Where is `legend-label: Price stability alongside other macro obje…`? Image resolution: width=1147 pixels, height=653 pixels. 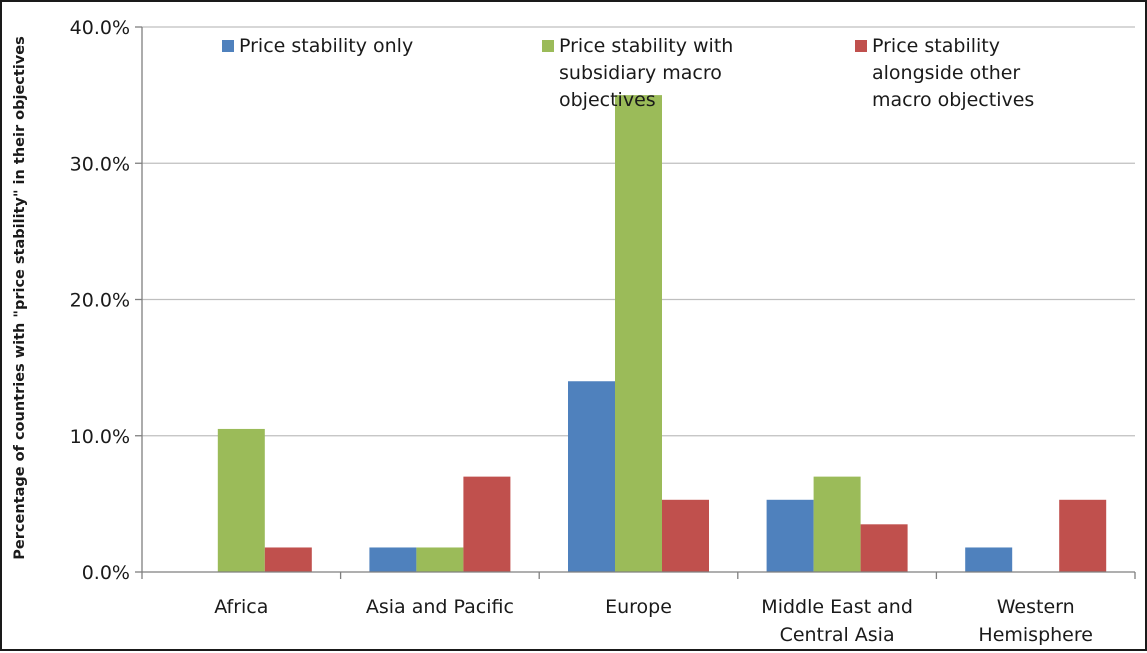 legend-label: Price stability alongside other macro obje… is located at coordinates (953, 73).